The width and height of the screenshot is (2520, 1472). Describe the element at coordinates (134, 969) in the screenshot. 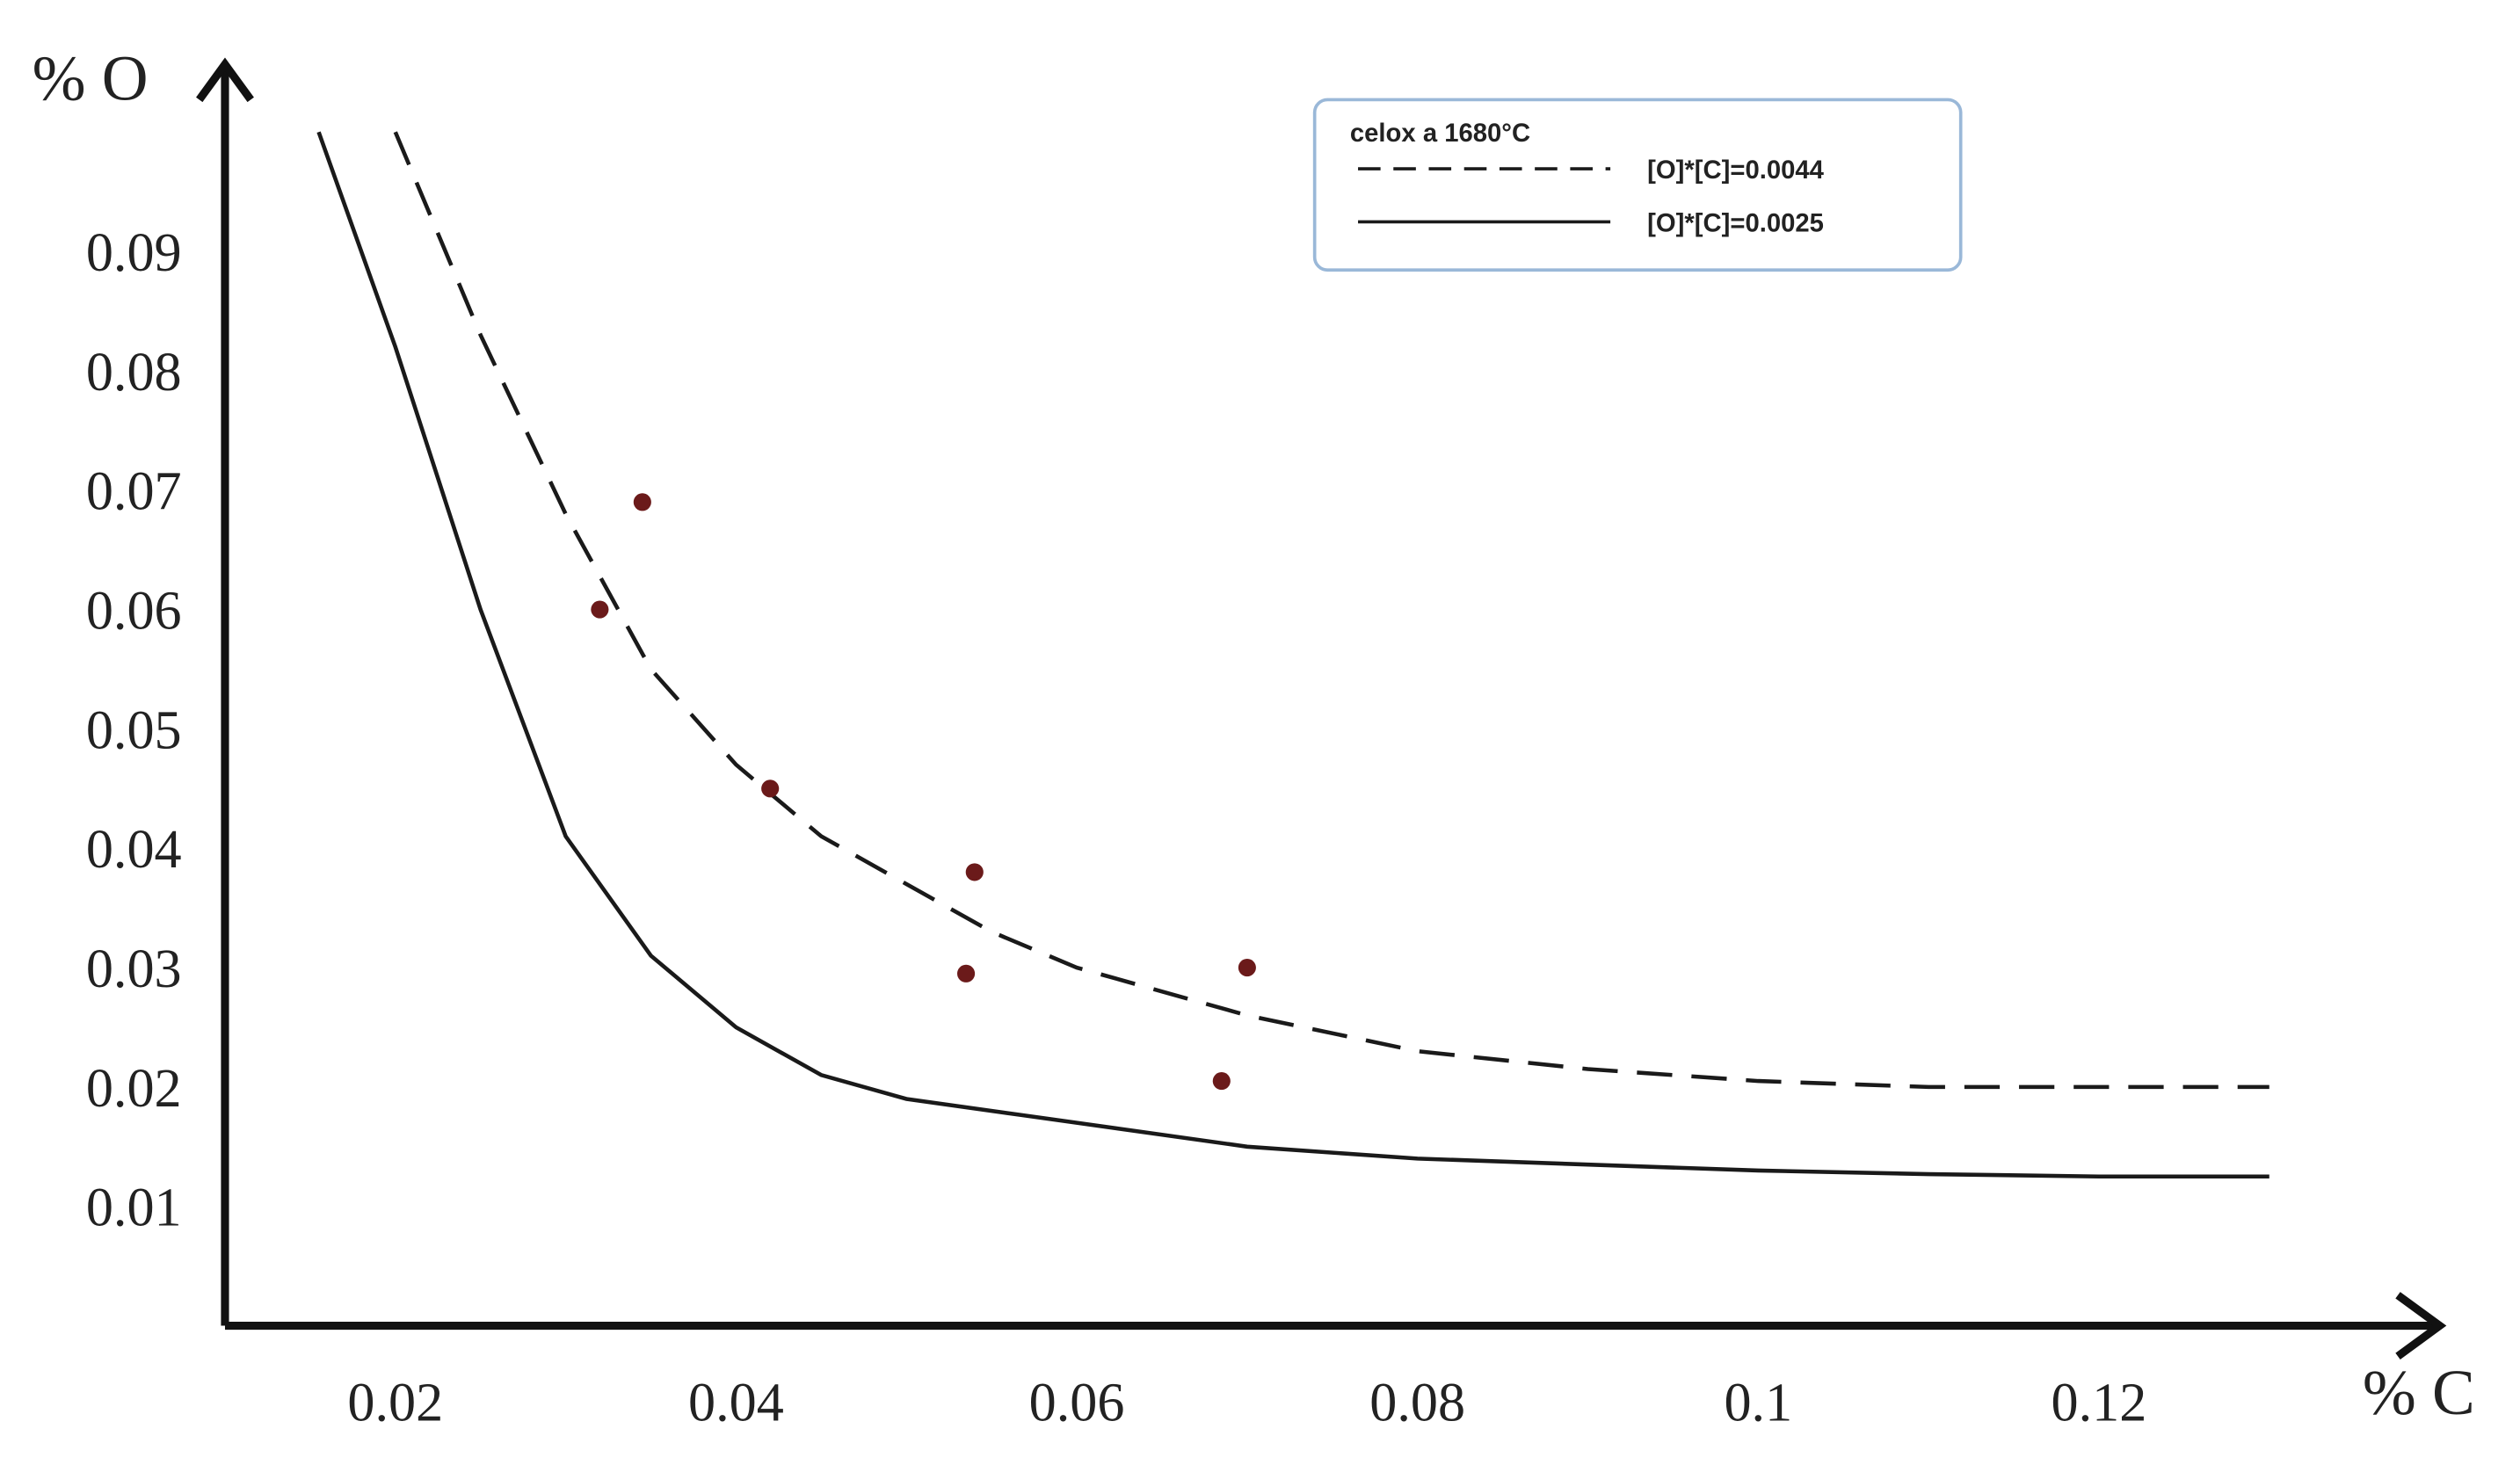

I see `y-tick-label: 0.03` at that location.